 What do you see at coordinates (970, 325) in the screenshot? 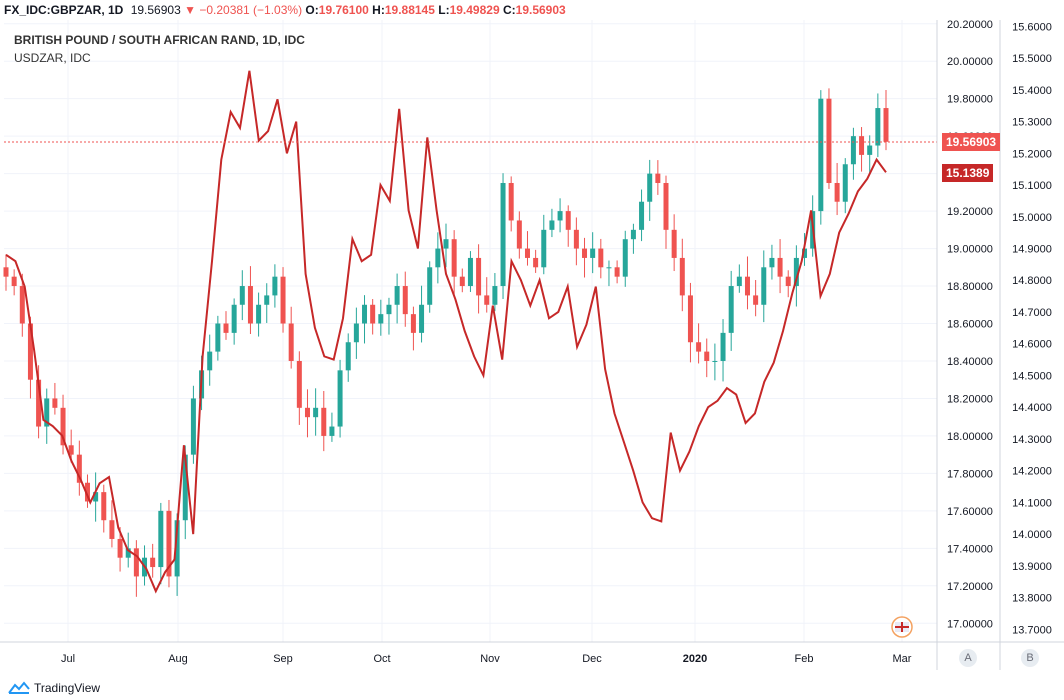
I see `left-axis-tick: 18.60000` at bounding box center [970, 325].